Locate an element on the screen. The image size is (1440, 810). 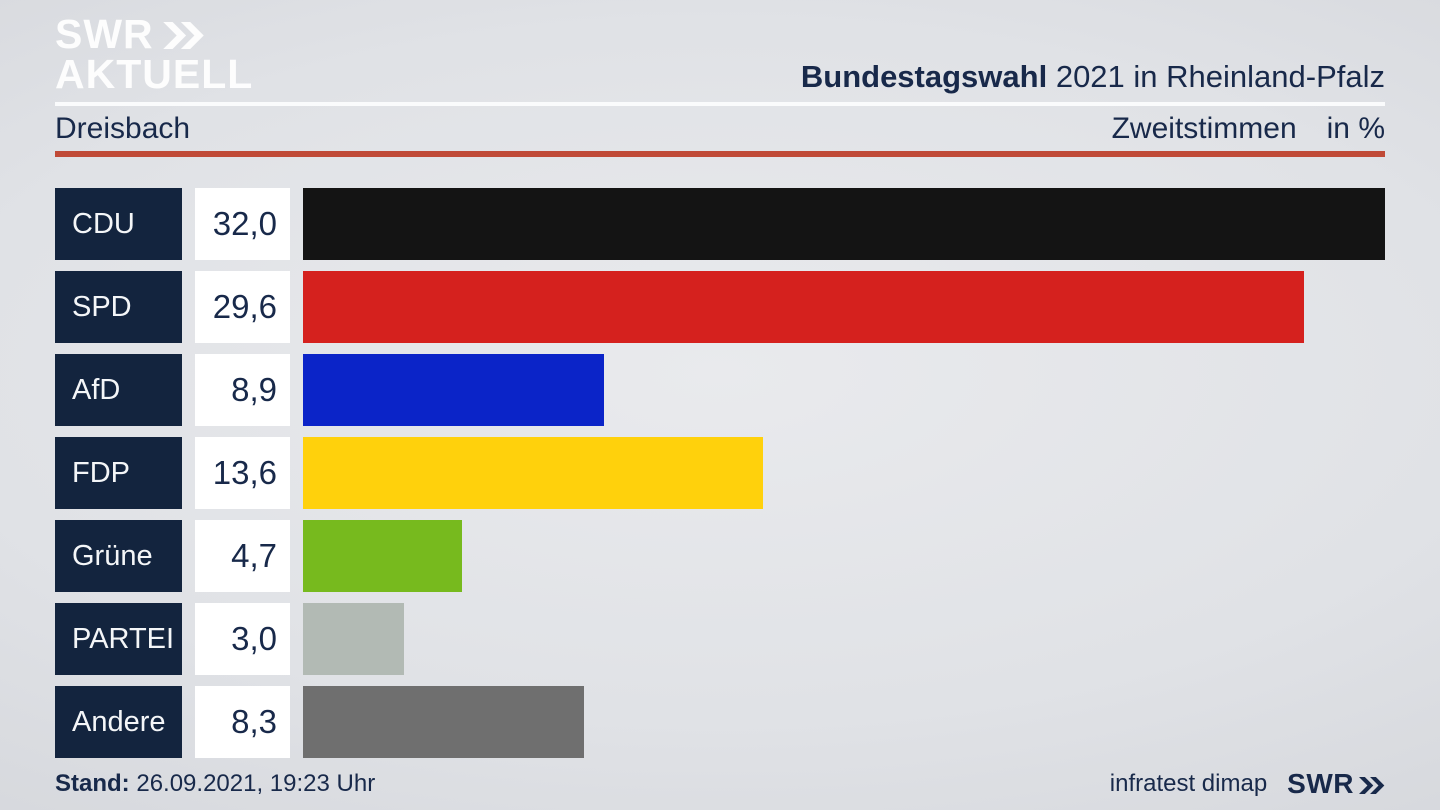
party-value: 3,0 is located at coordinates (242, 639).